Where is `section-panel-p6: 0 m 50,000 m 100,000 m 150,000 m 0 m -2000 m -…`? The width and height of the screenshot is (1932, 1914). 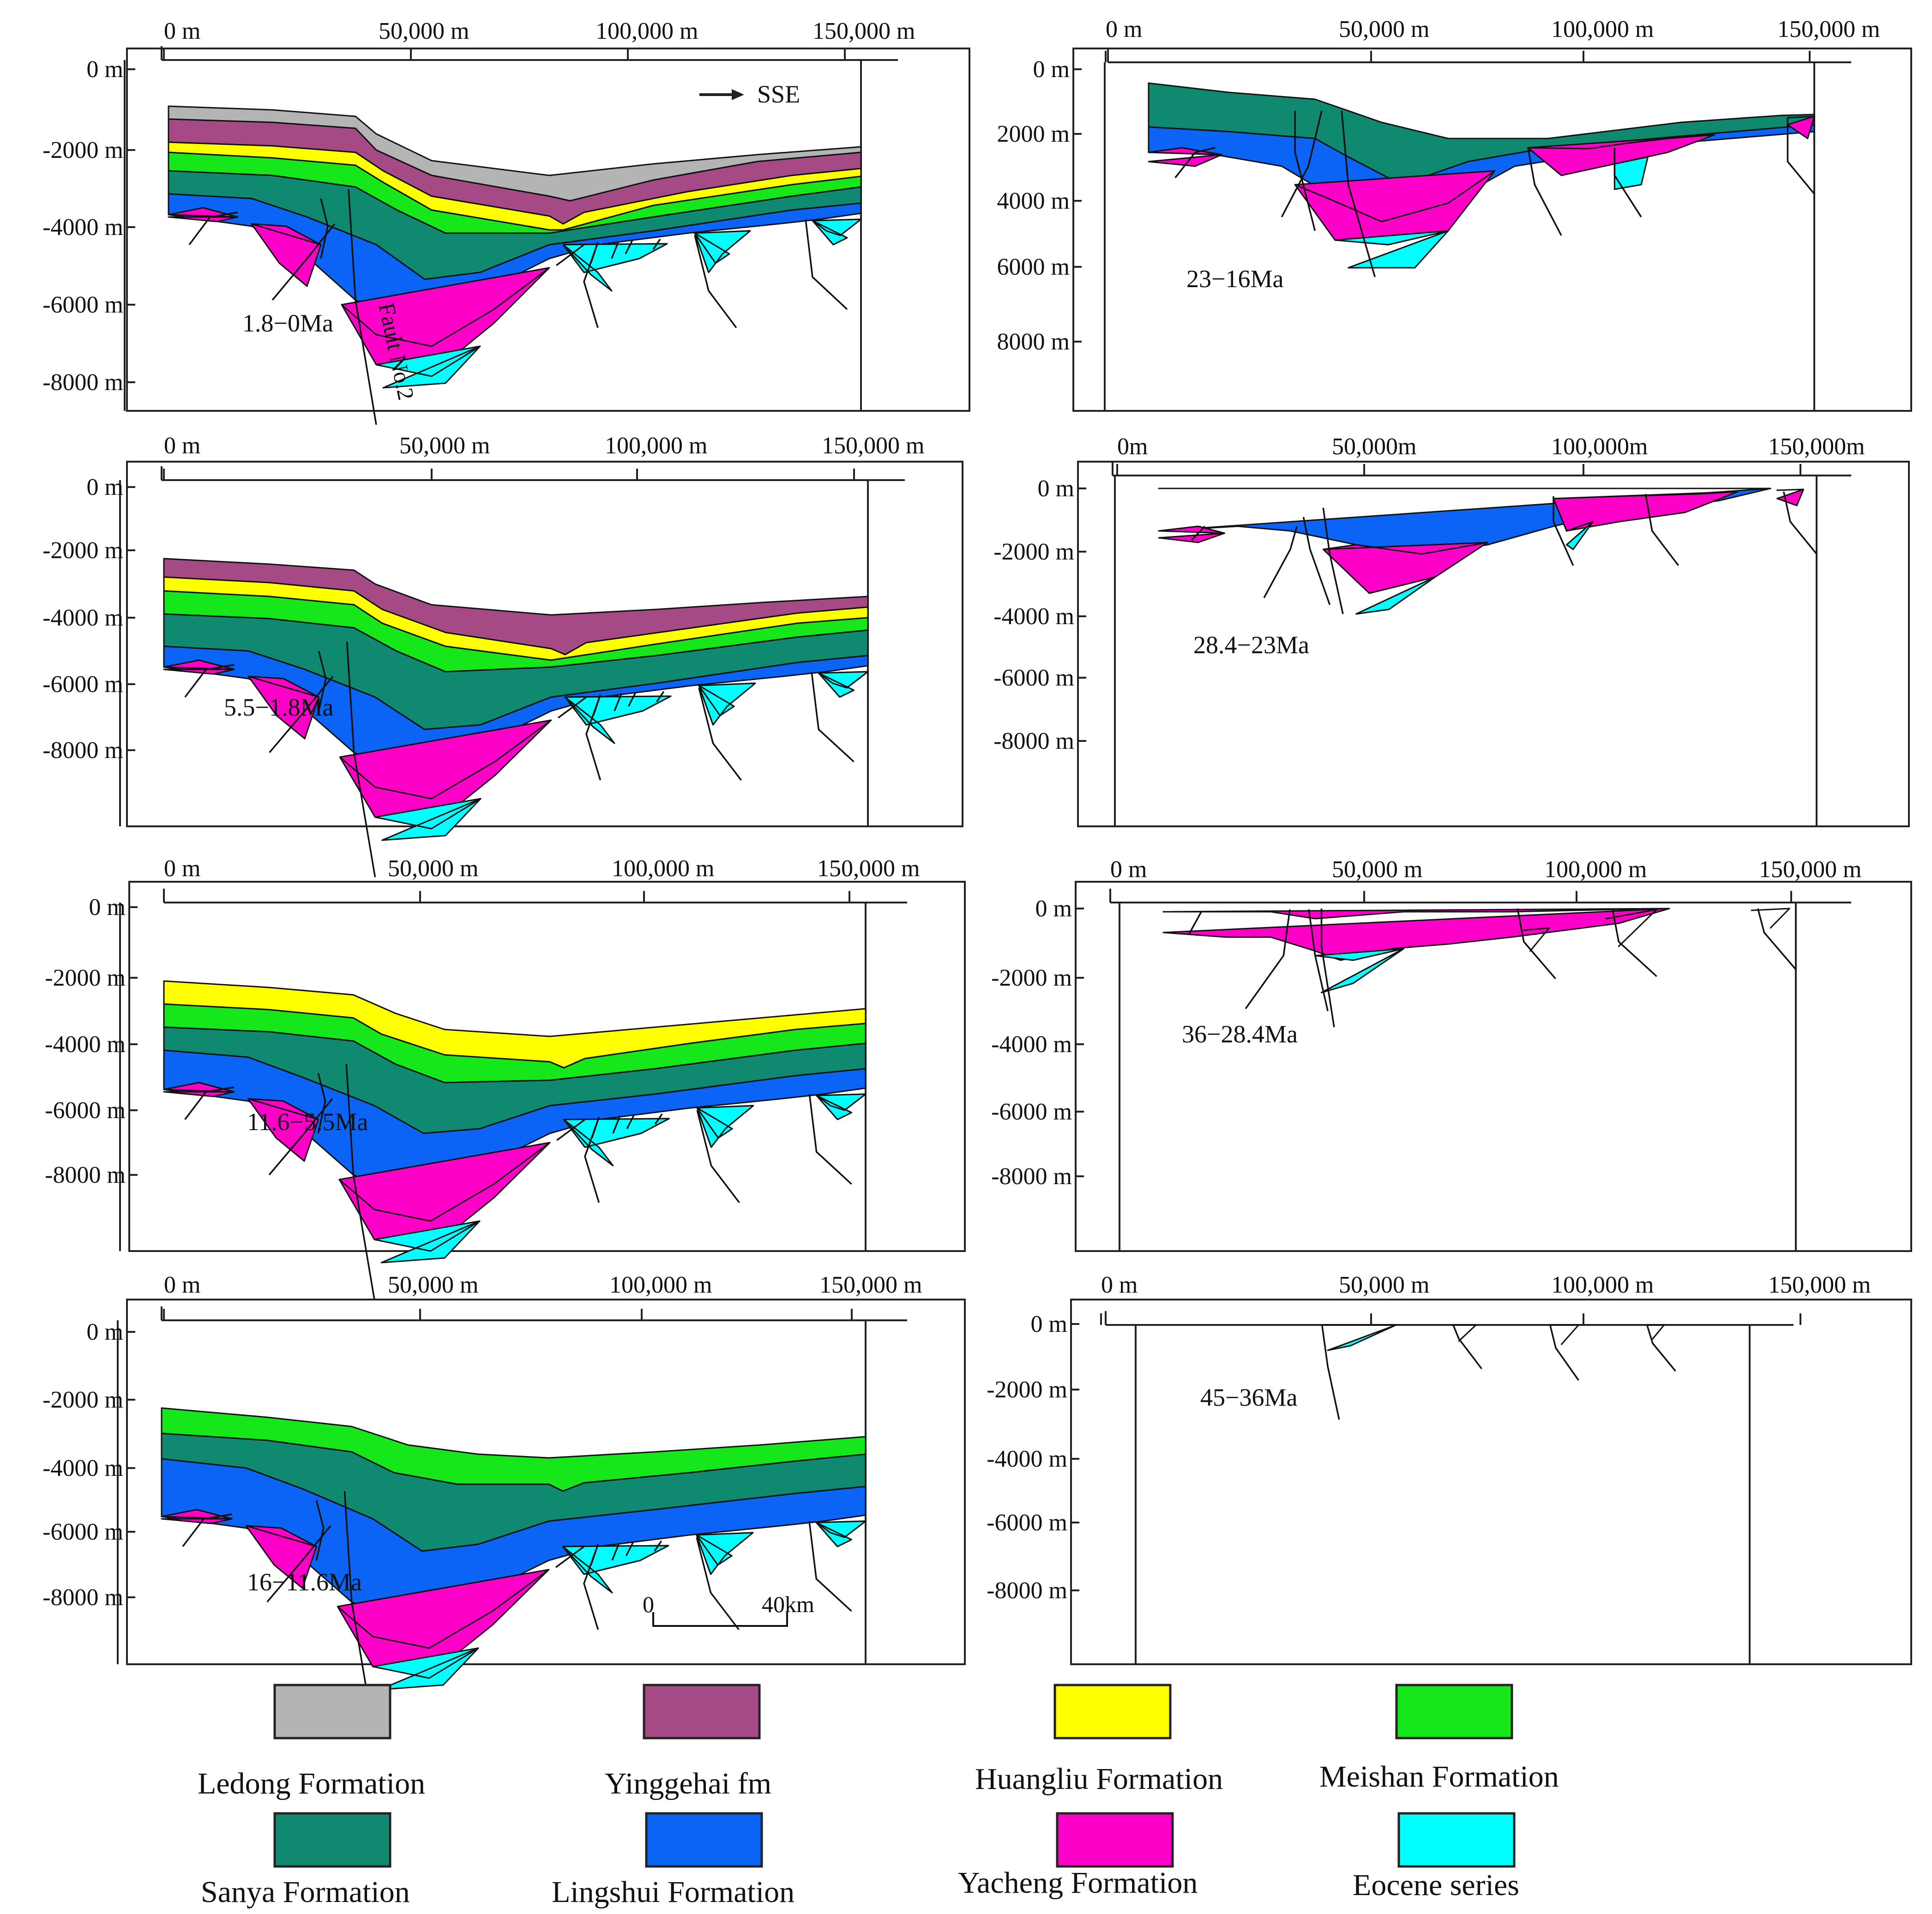 section-panel-p6: 0 m 50,000 m 100,000 m 150,000 m 0 m -2000 m -… is located at coordinates (1451, 1054).